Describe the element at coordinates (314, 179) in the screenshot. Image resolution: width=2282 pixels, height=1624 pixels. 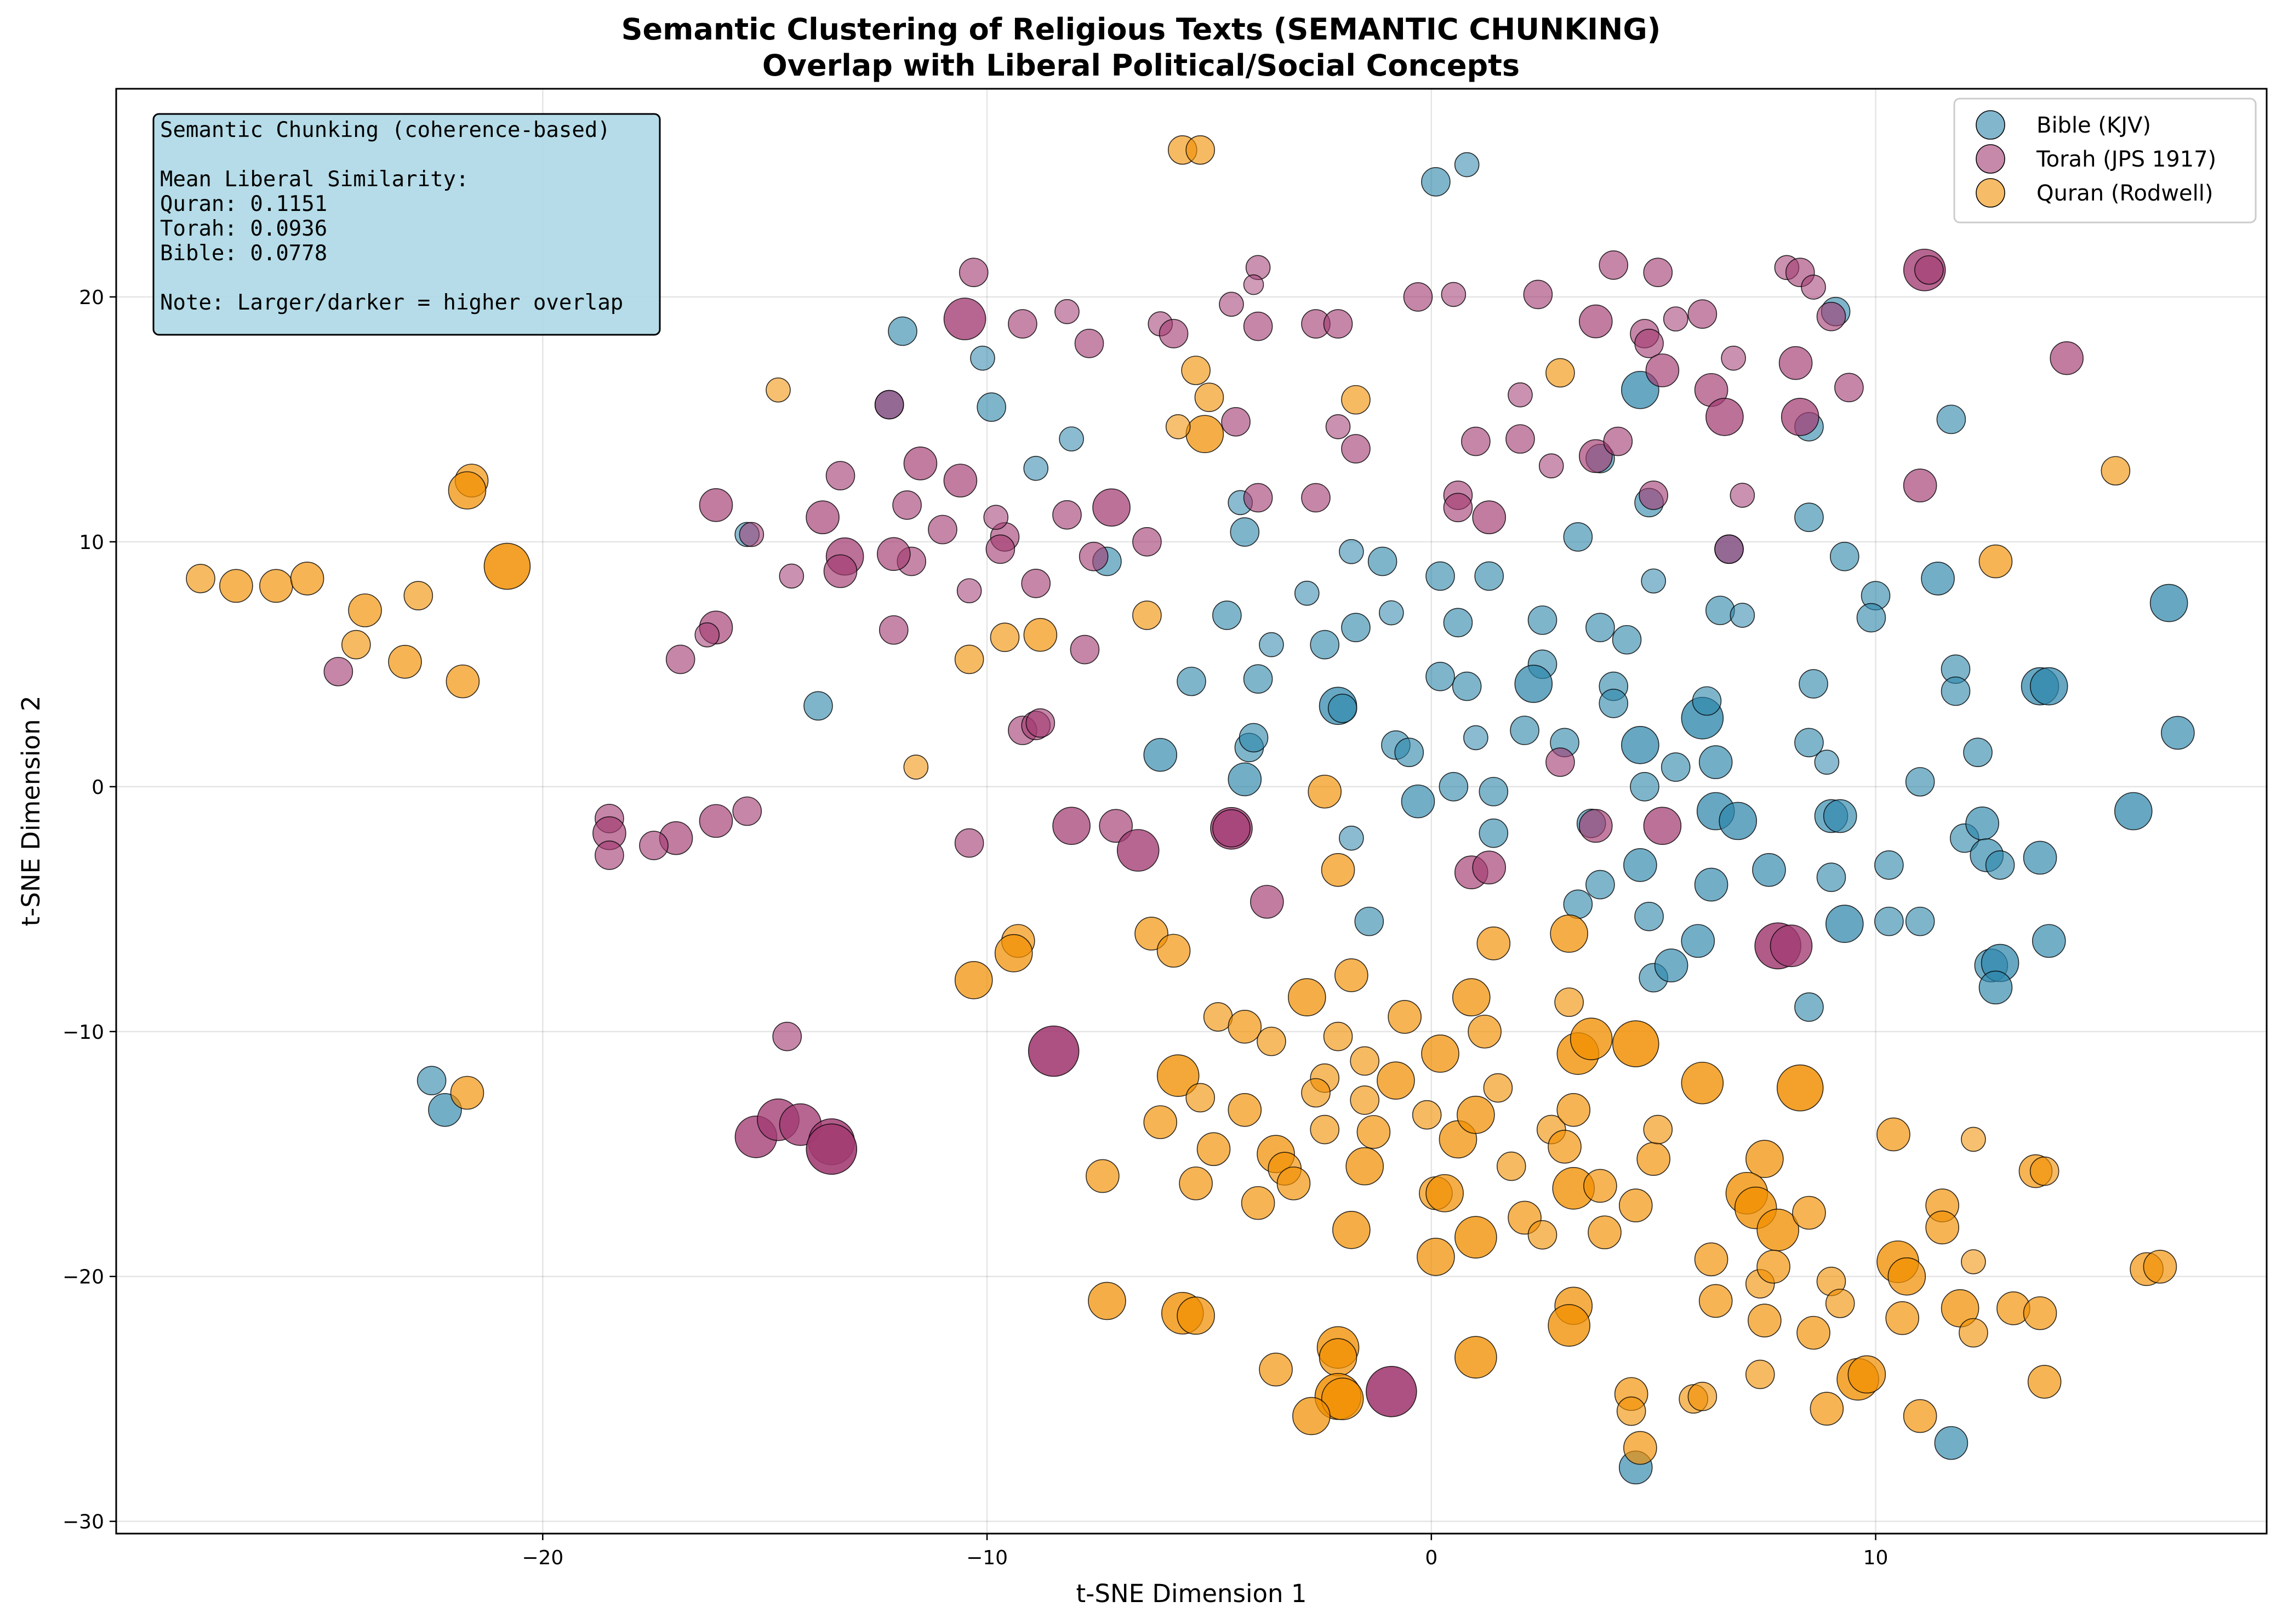
I see `info-line: Mean Liberal Similarity:` at that location.